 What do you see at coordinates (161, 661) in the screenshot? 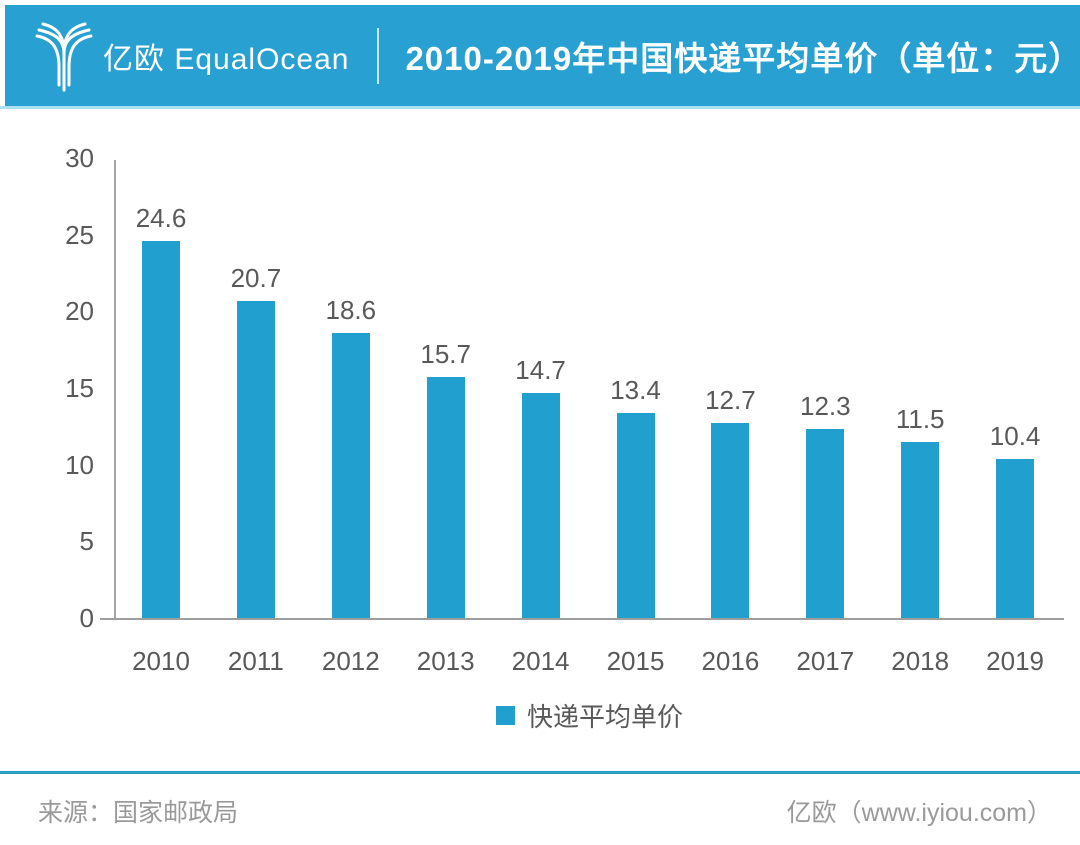
I see `x-tick-label: 2010` at bounding box center [161, 661].